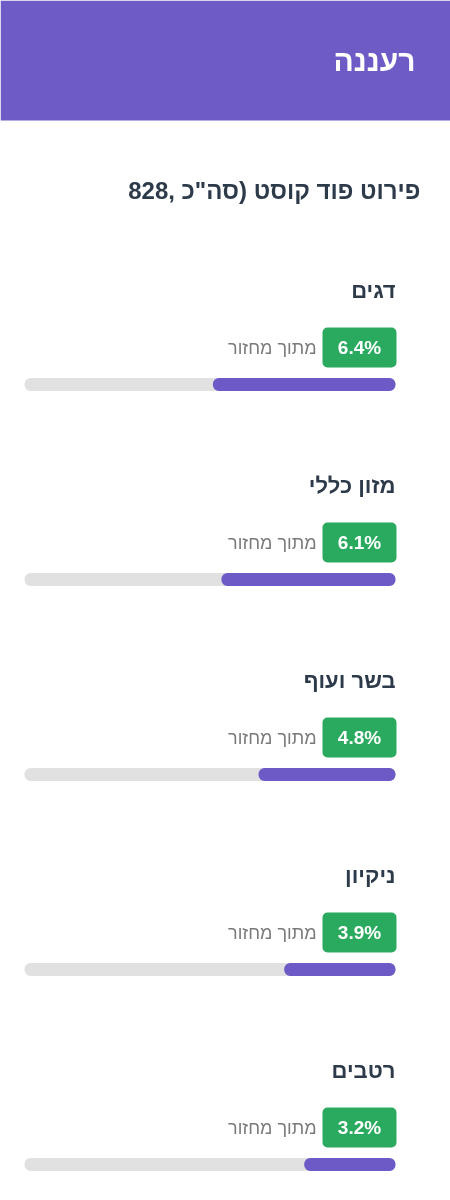  What do you see at coordinates (359, 542) in the screenshot?
I see `data-label: 6.1%` at bounding box center [359, 542].